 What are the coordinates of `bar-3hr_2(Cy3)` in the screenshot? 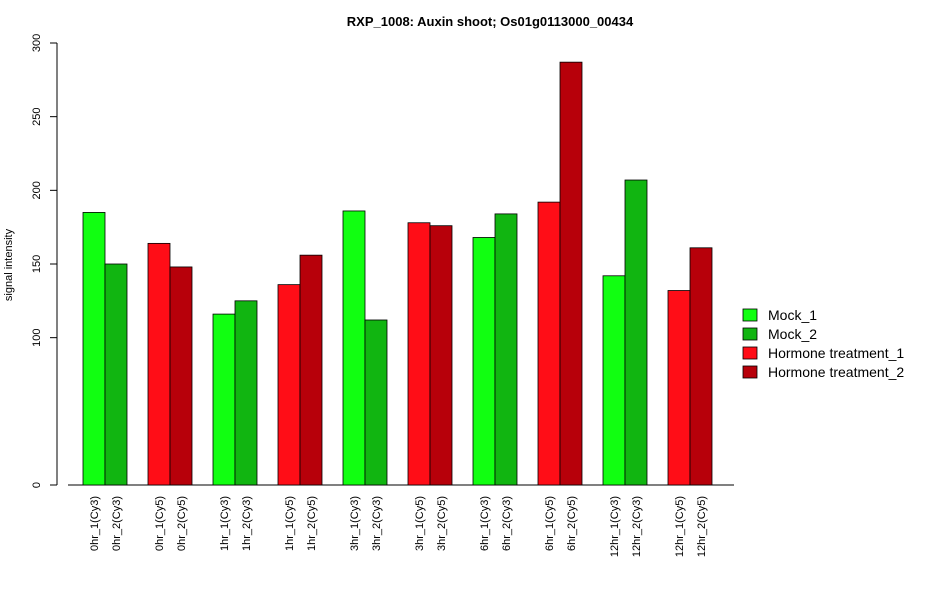 It's located at (376, 402).